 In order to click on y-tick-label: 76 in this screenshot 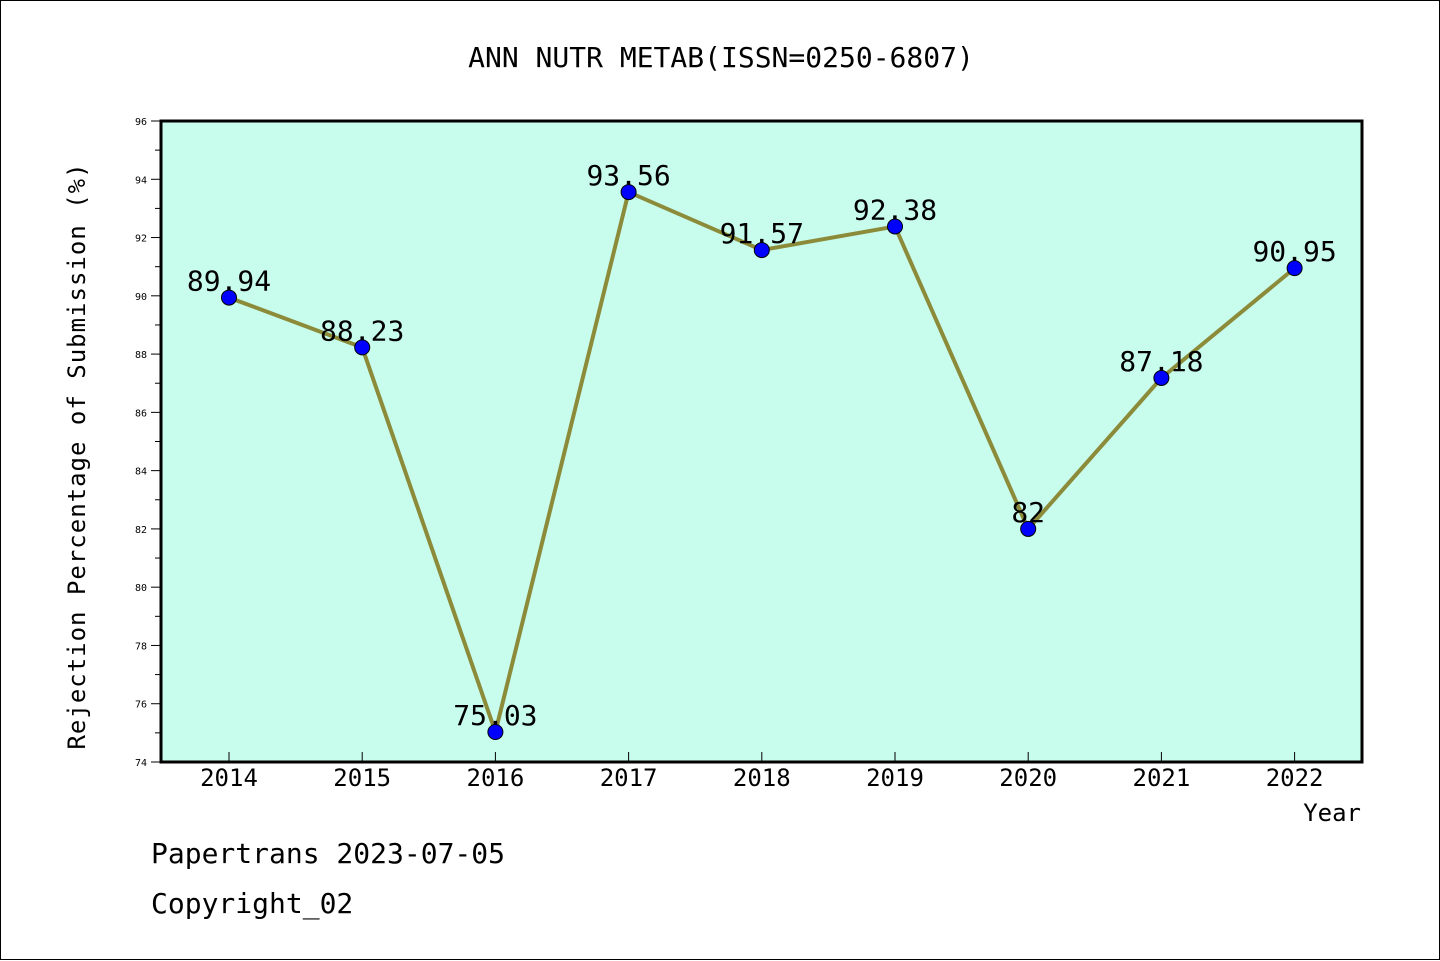, I will do `click(141, 705)`.